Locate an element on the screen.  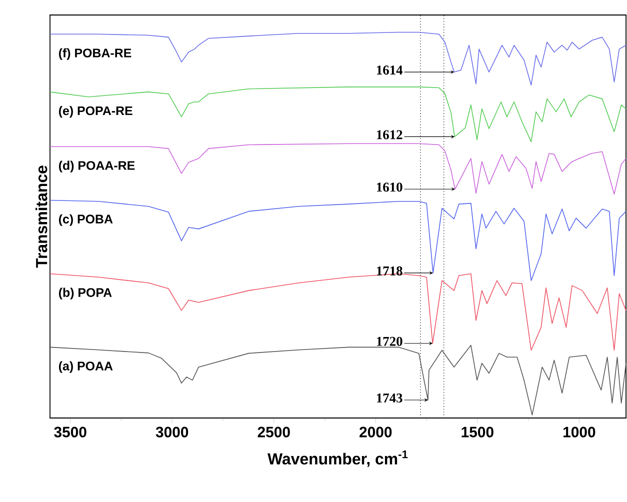
series-label: (f) POBA-RE is located at coordinates (95, 54).